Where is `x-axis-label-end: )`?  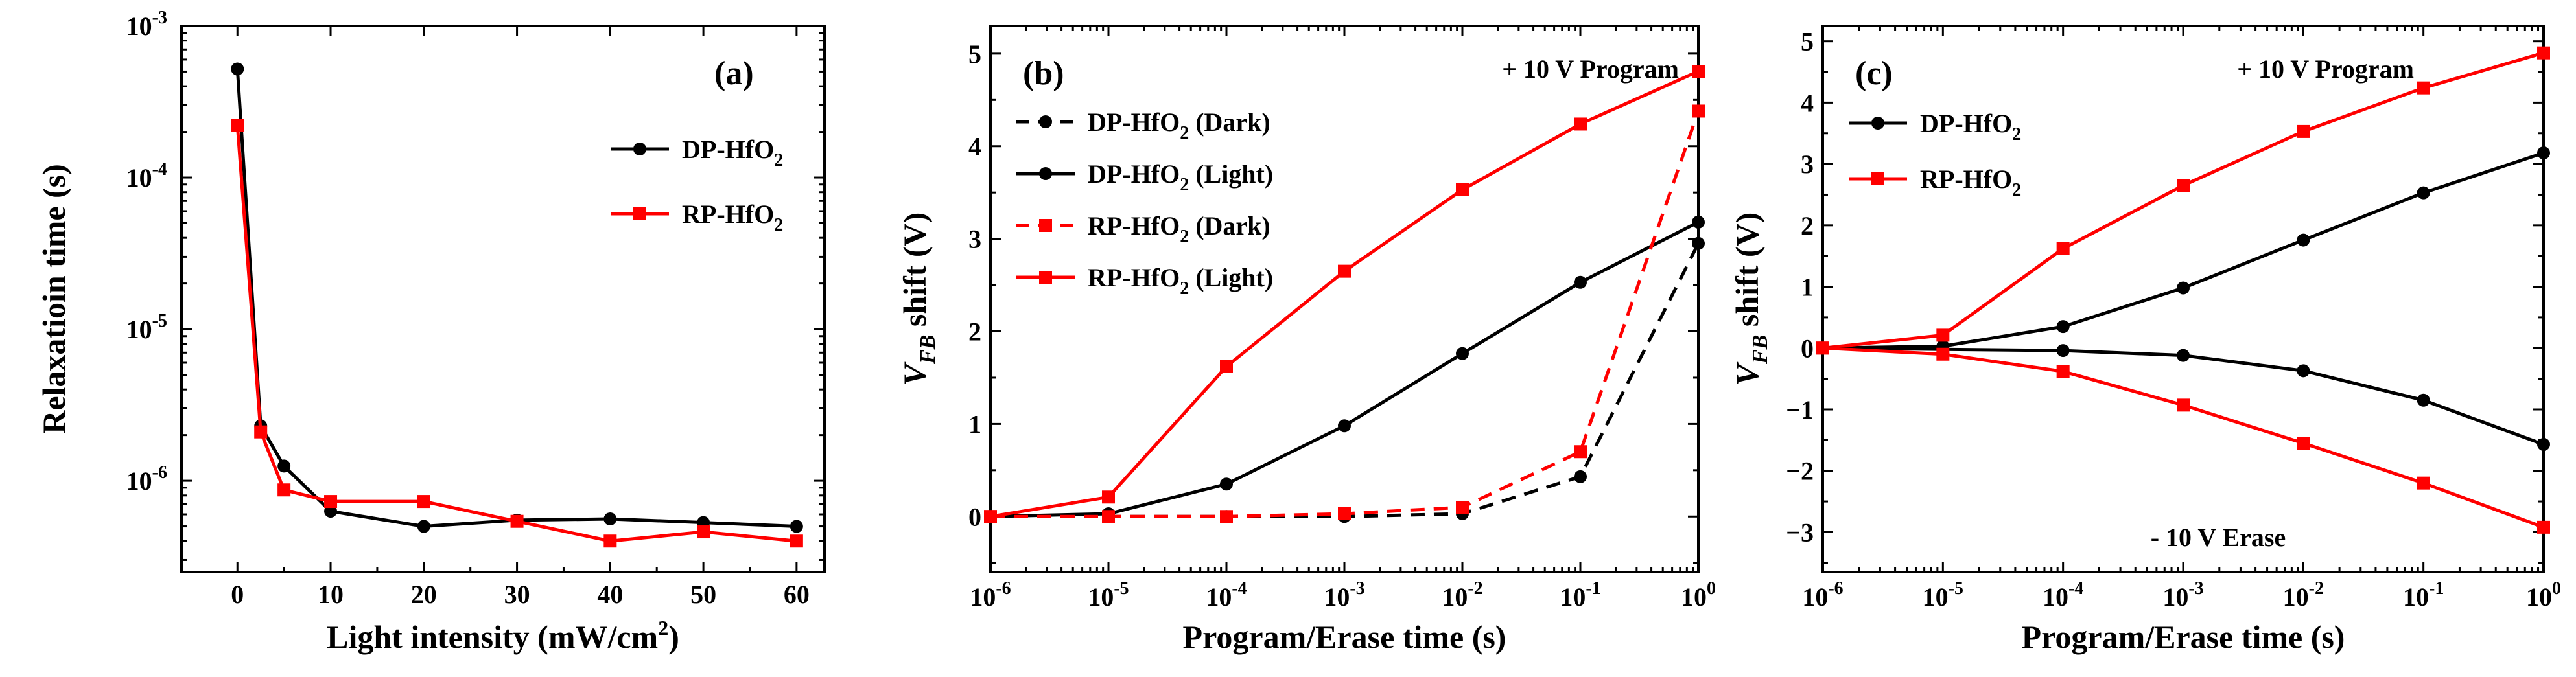 x-axis-label-end: ) is located at coordinates (673, 637).